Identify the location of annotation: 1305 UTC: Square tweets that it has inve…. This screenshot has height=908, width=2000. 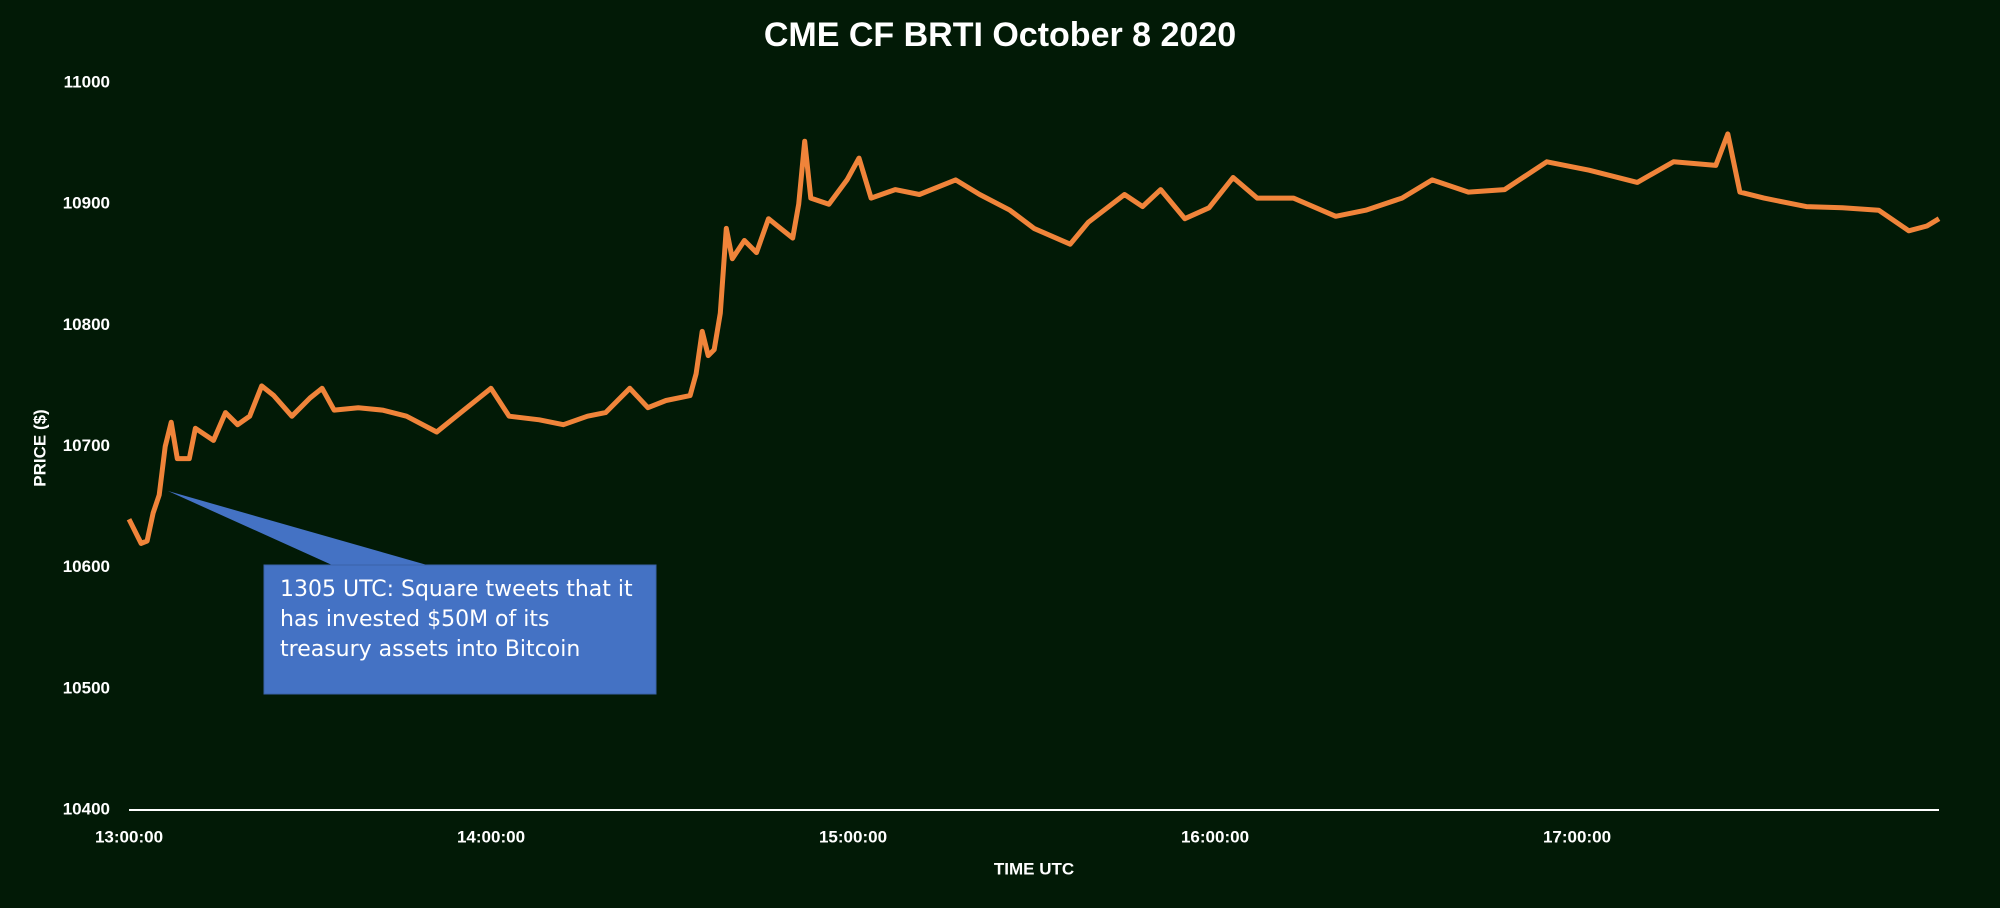
(456, 619).